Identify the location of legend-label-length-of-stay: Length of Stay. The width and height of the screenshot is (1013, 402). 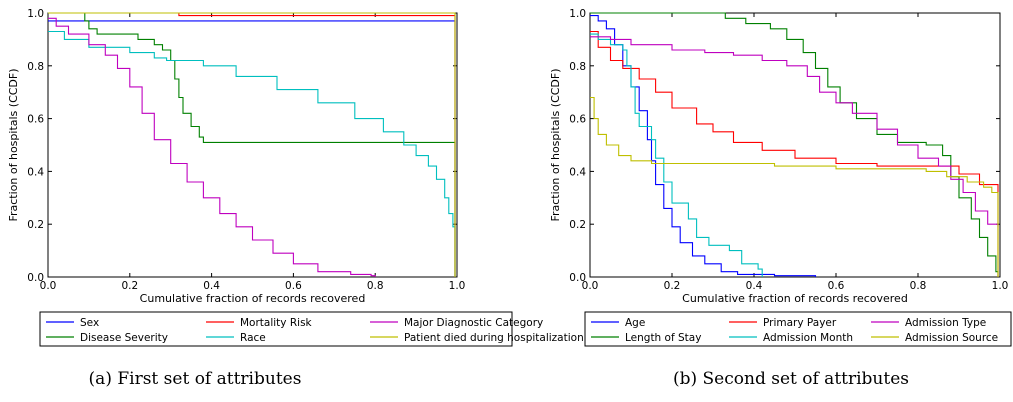
(663, 338).